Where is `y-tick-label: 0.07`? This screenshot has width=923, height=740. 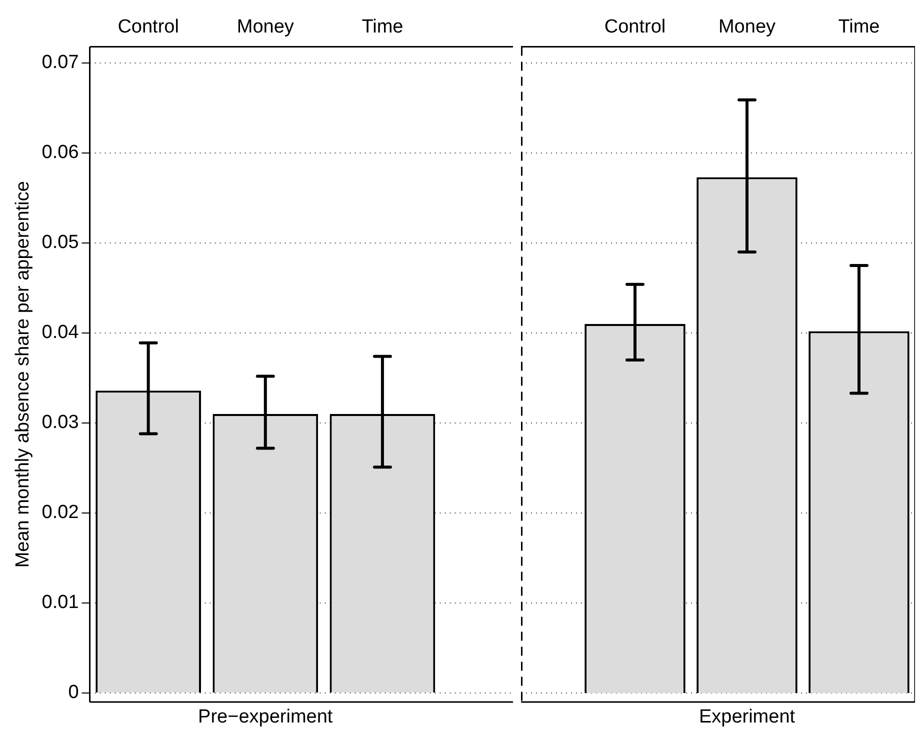 y-tick-label: 0.07 is located at coordinates (60, 63).